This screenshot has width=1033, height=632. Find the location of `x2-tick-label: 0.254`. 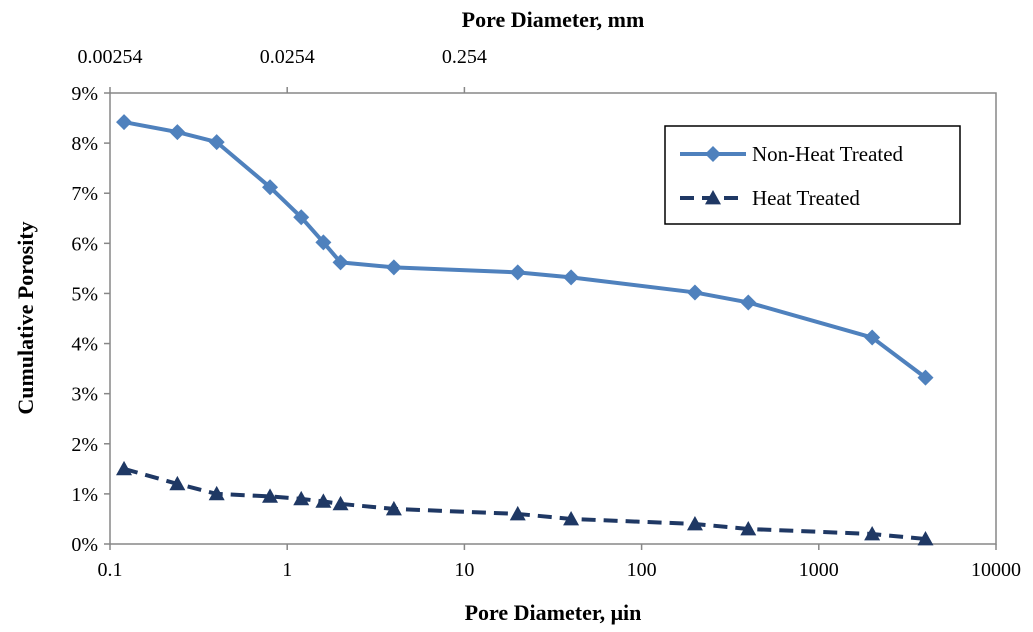

x2-tick-label: 0.254 is located at coordinates (464, 57).